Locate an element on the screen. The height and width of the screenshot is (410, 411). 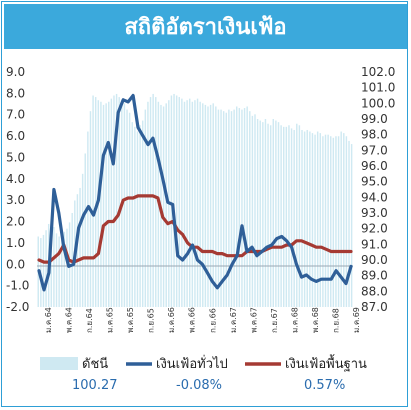
right-tick-label: 92.0 is located at coordinates (374, 229).